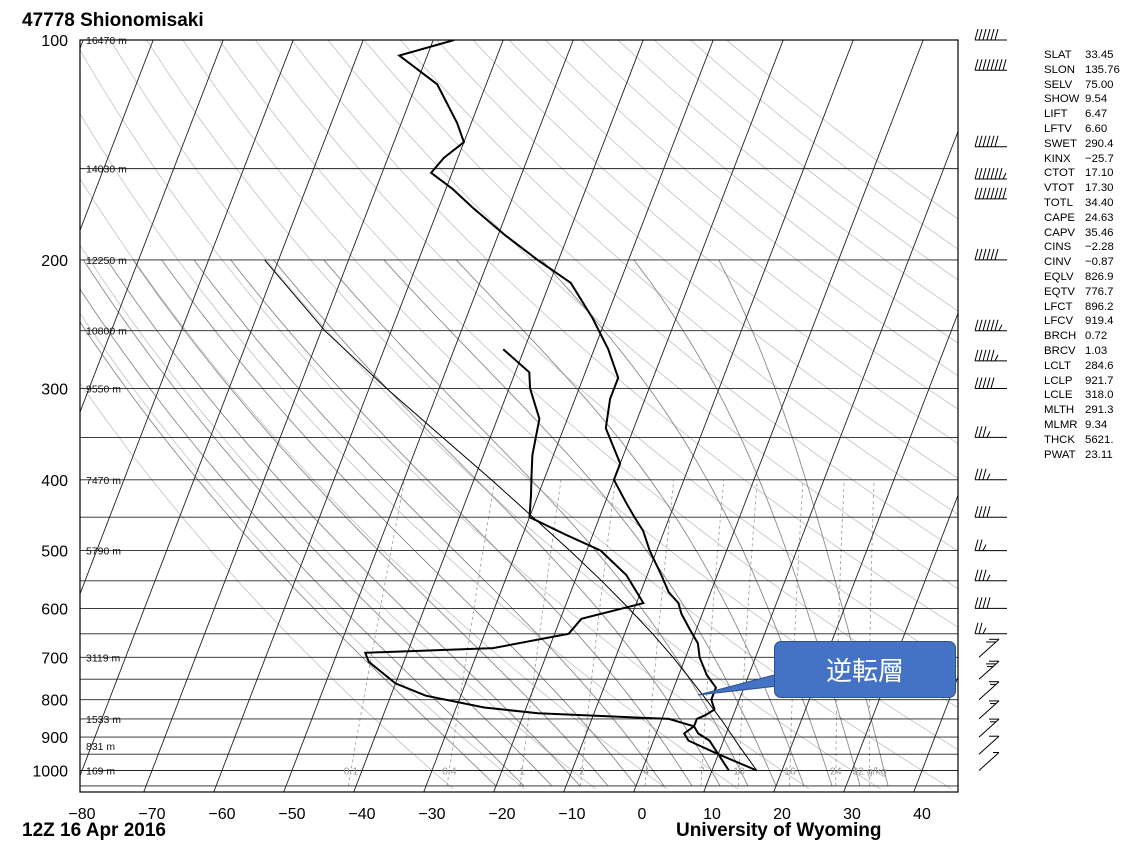  What do you see at coordinates (1102, 69) in the screenshot?
I see `index-value: 135.76` at bounding box center [1102, 69].